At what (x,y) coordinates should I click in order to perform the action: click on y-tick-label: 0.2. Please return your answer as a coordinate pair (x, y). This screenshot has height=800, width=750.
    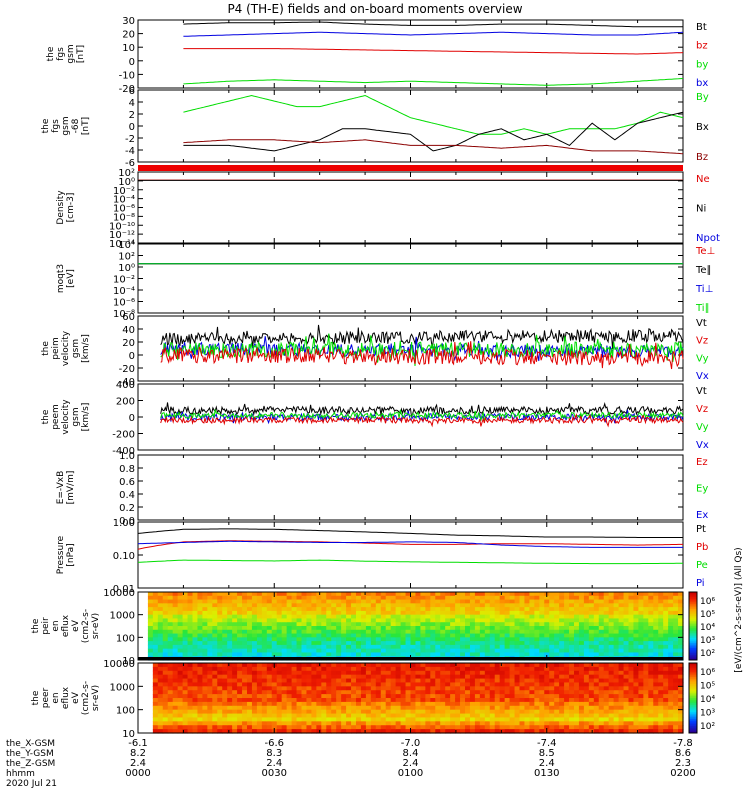
    Looking at the image, I should click on (127, 508).